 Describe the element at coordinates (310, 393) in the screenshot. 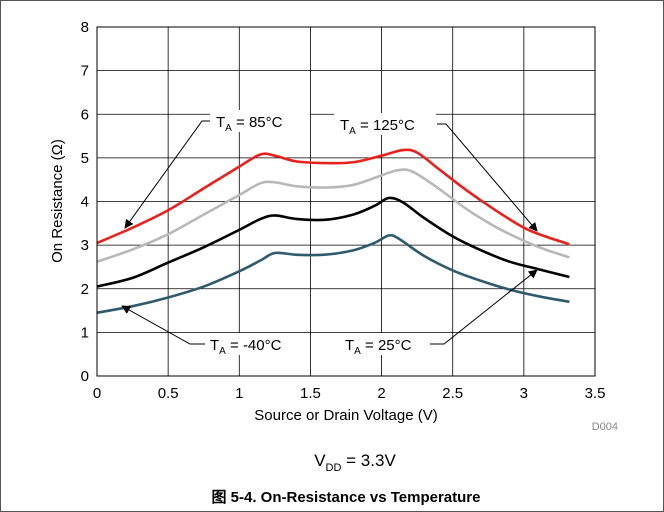

I see `x-tick-label: 1.5` at that location.